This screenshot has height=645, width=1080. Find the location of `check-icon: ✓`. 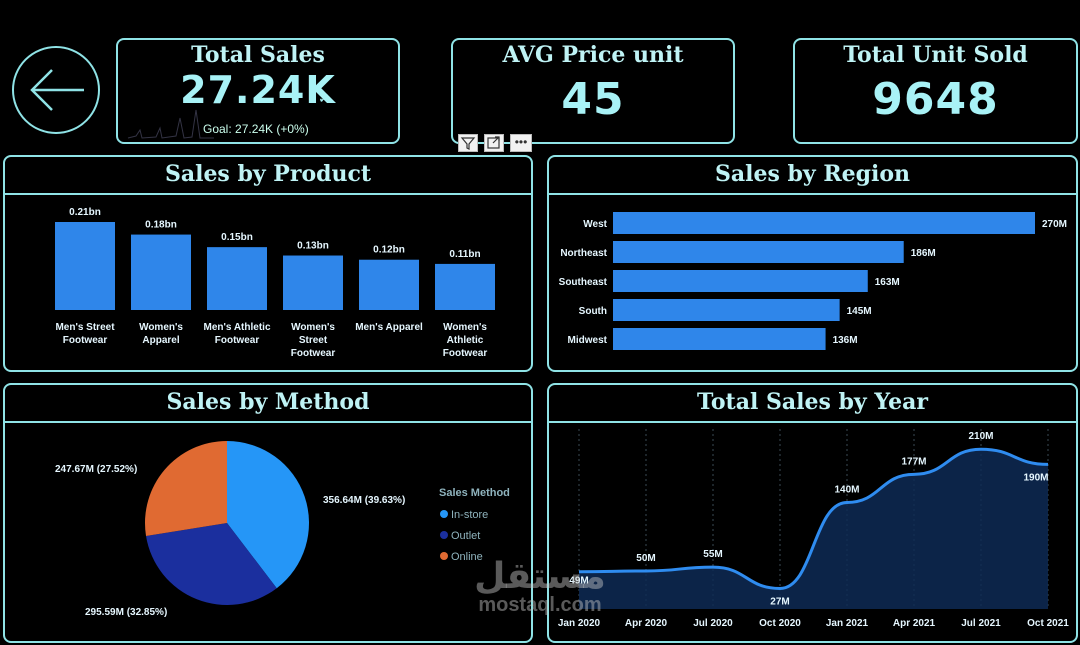

check-icon: ✓ is located at coordinates (324, 98).